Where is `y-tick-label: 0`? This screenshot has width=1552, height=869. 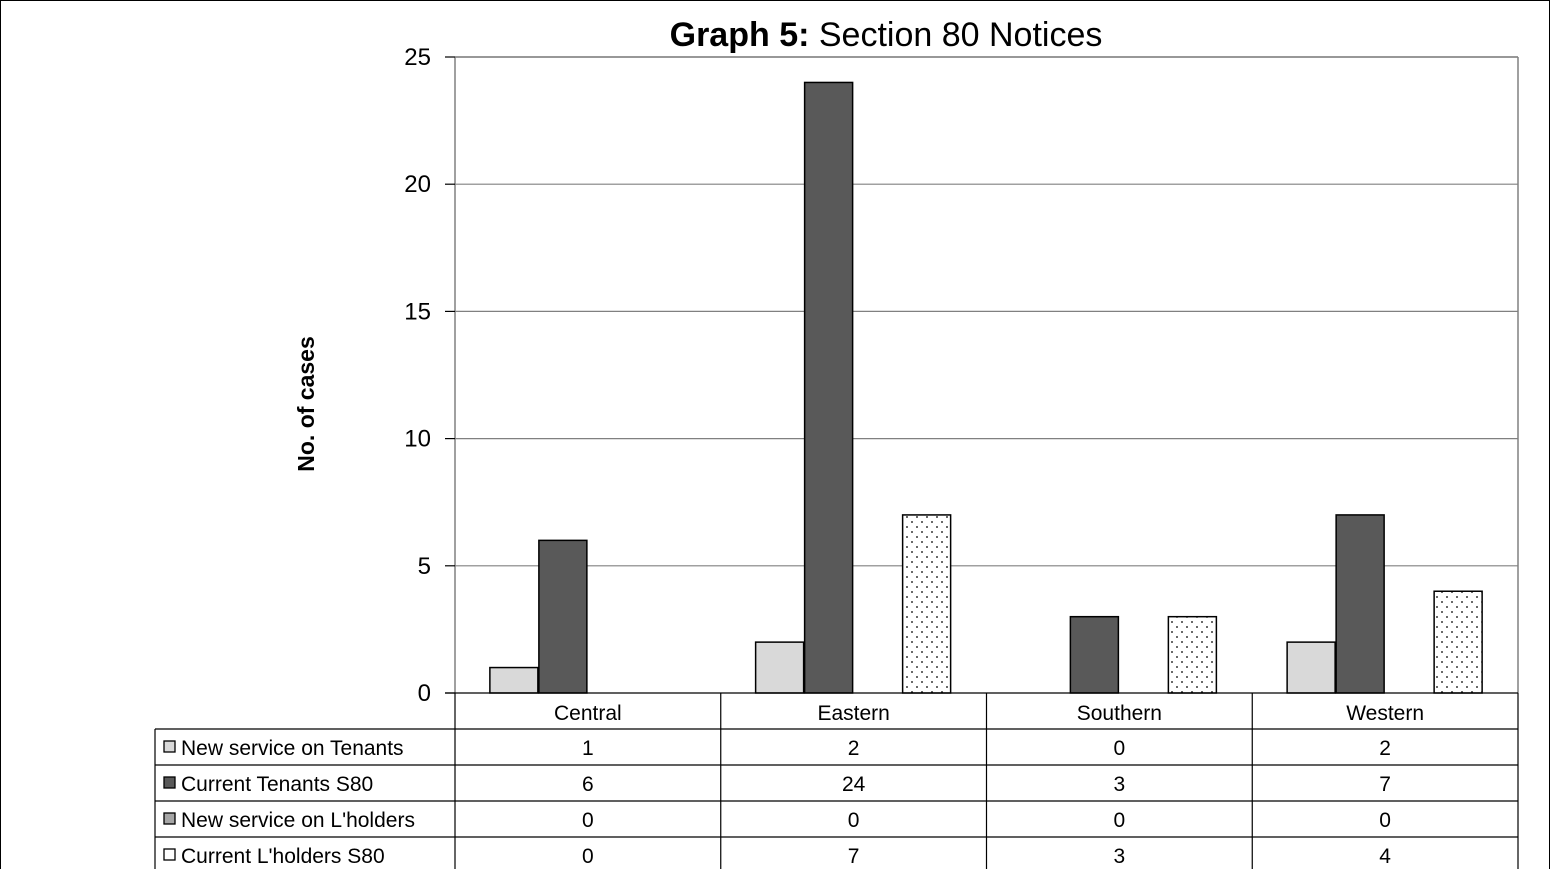
y-tick-label: 0 is located at coordinates (424, 693).